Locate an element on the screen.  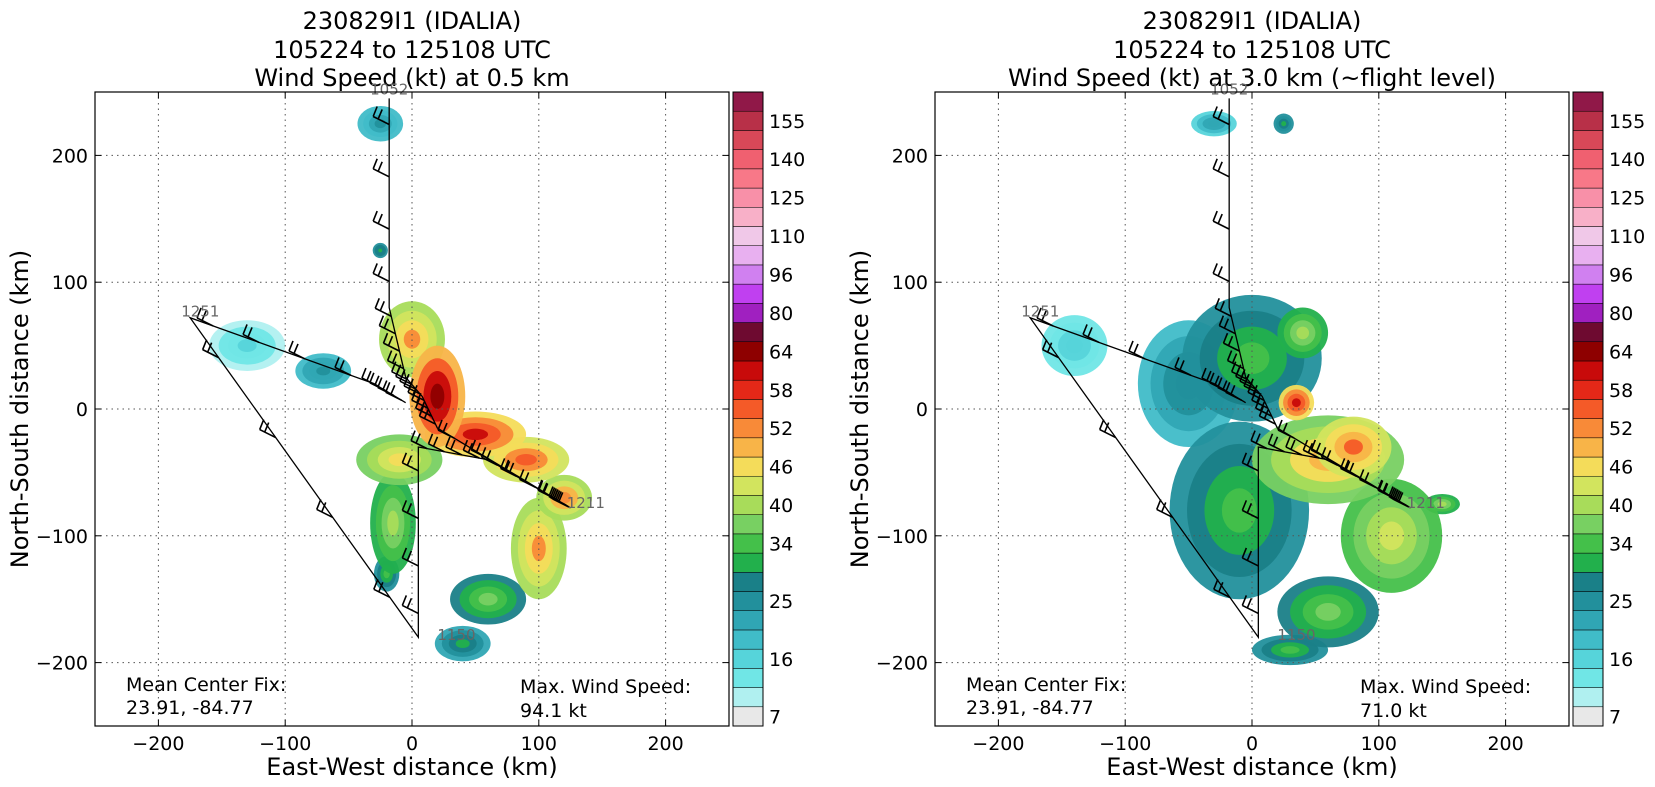
colorbar-tick-label: 52 is located at coordinates (781, 429).